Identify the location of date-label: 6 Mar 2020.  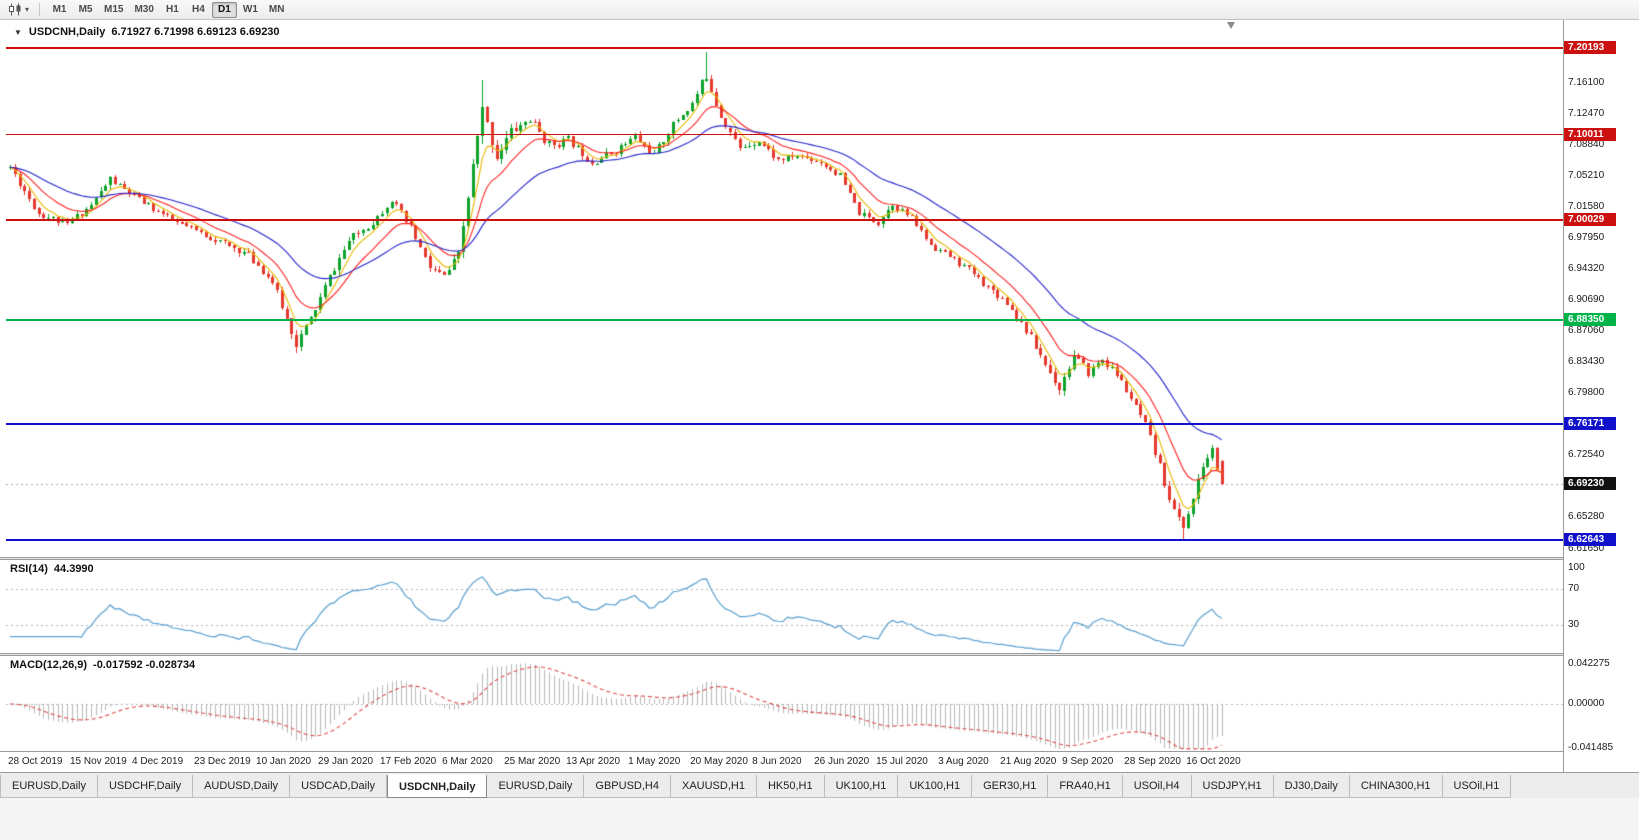
(467, 761).